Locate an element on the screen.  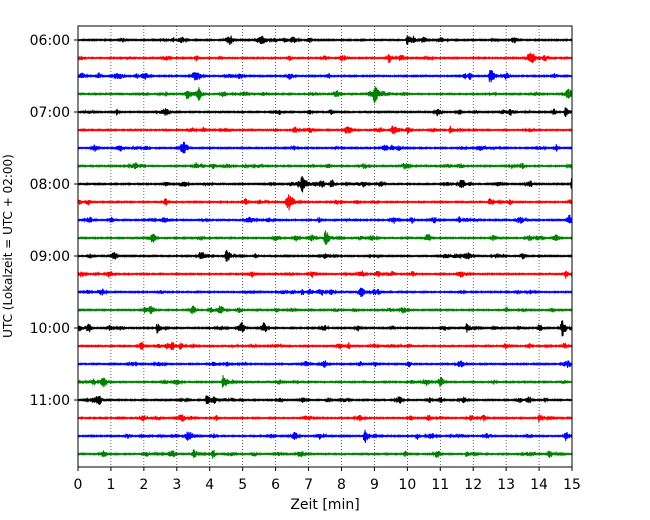
y-axis-label: UTC (Lokalzeit = UTC + 02:00) is located at coordinates (8, 246).